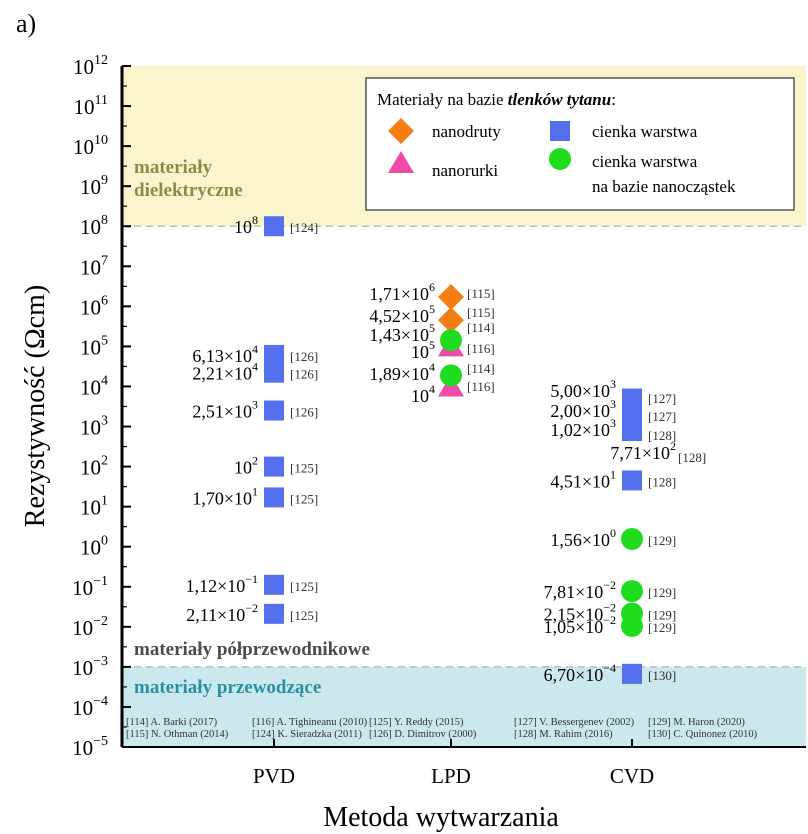  I want to click on legend-title: Materiały na bazie tlenków tytanu:, so click(496, 99).